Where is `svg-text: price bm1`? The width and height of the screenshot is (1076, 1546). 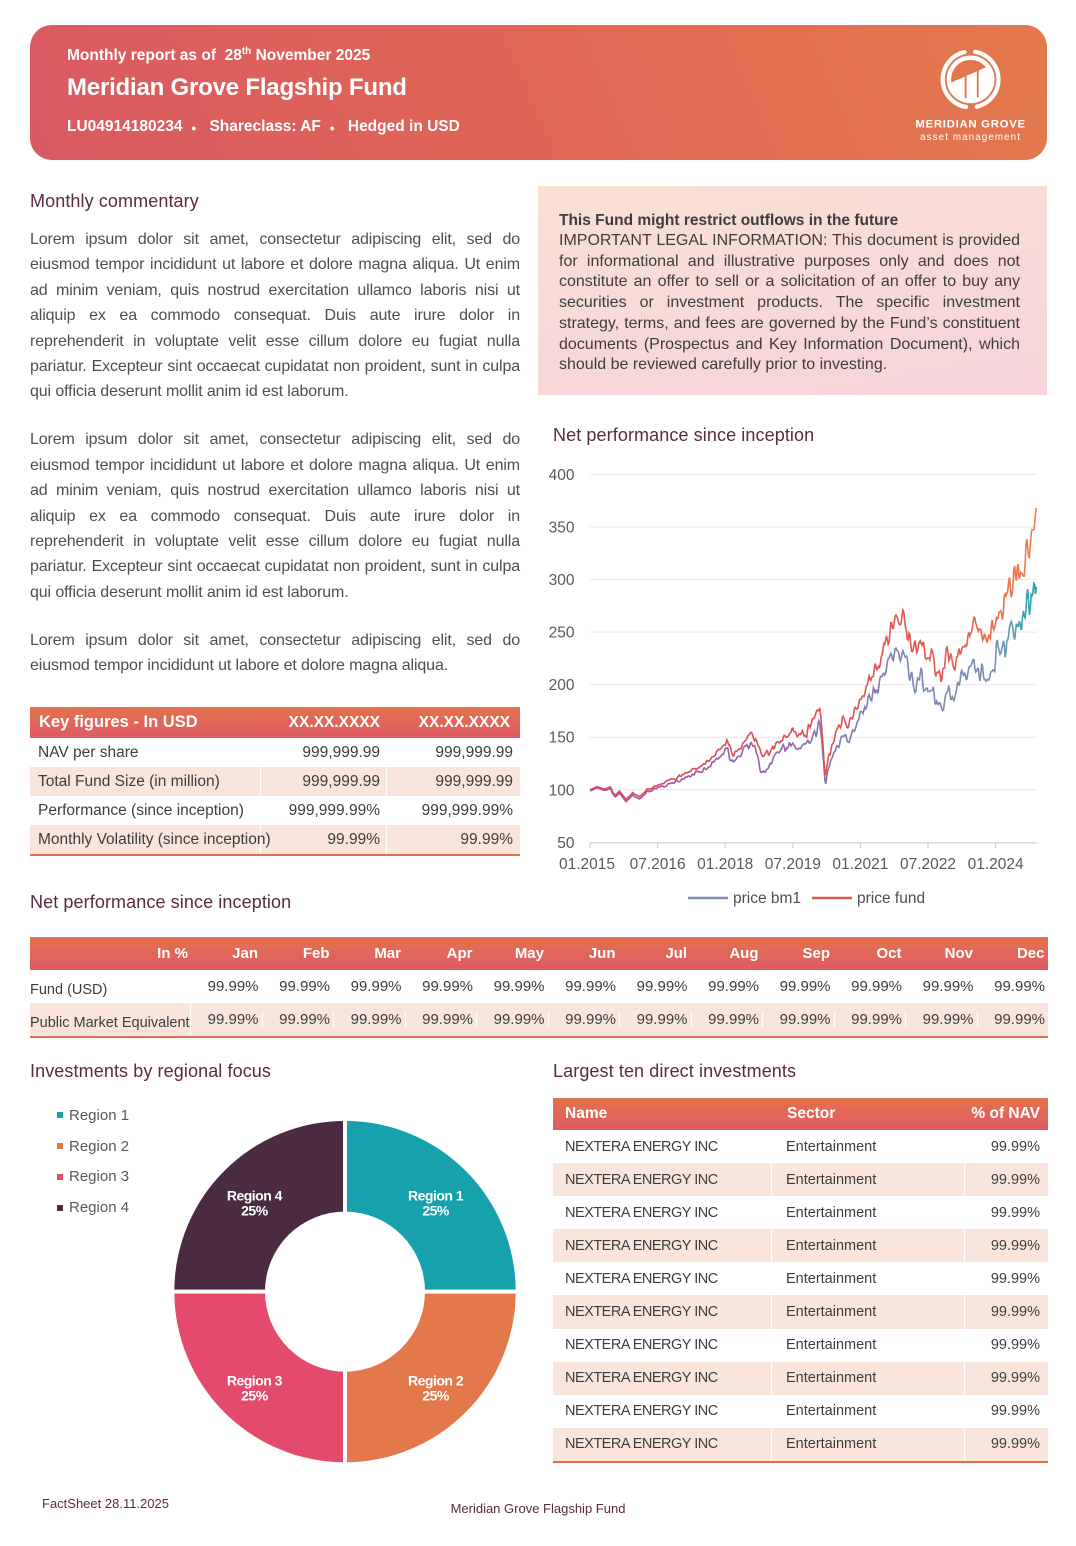 svg-text: price bm1 is located at coordinates (767, 898).